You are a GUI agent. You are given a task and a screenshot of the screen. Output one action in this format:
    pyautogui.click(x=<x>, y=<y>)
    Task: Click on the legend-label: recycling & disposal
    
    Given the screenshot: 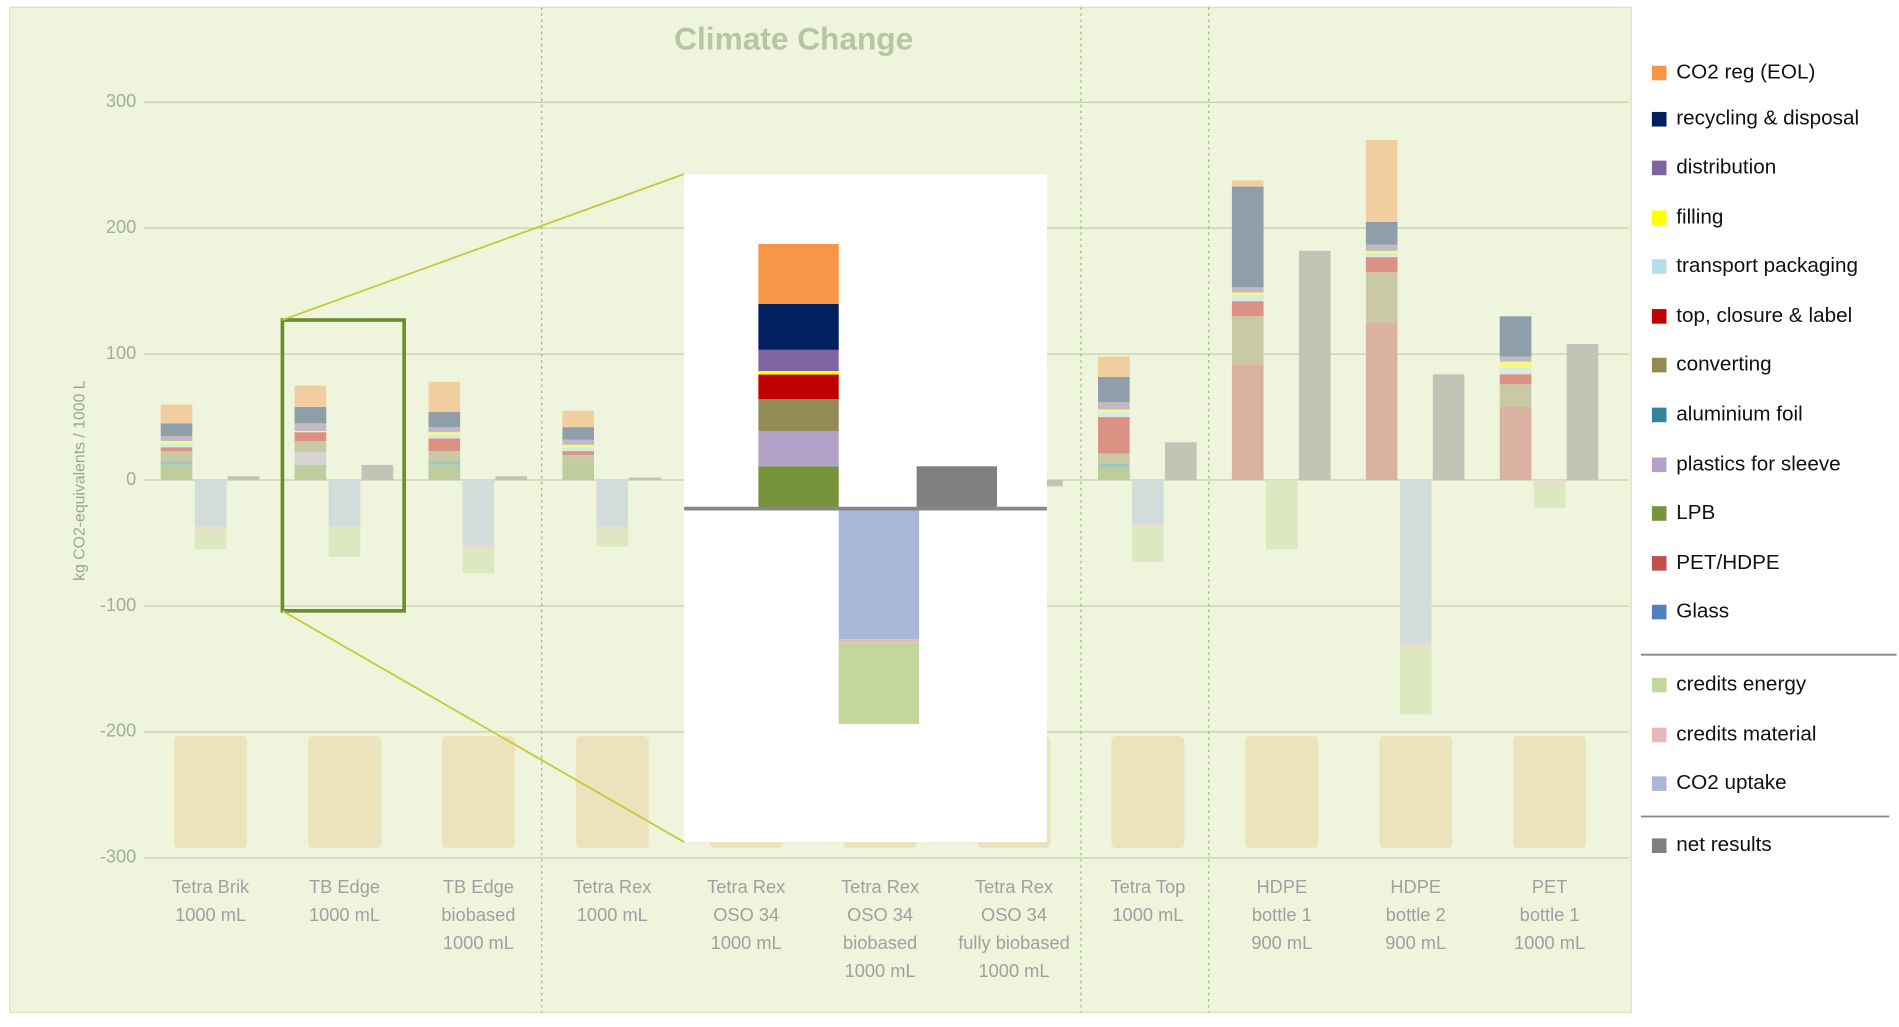 What is the action you would take?
    pyautogui.click(x=1767, y=118)
    